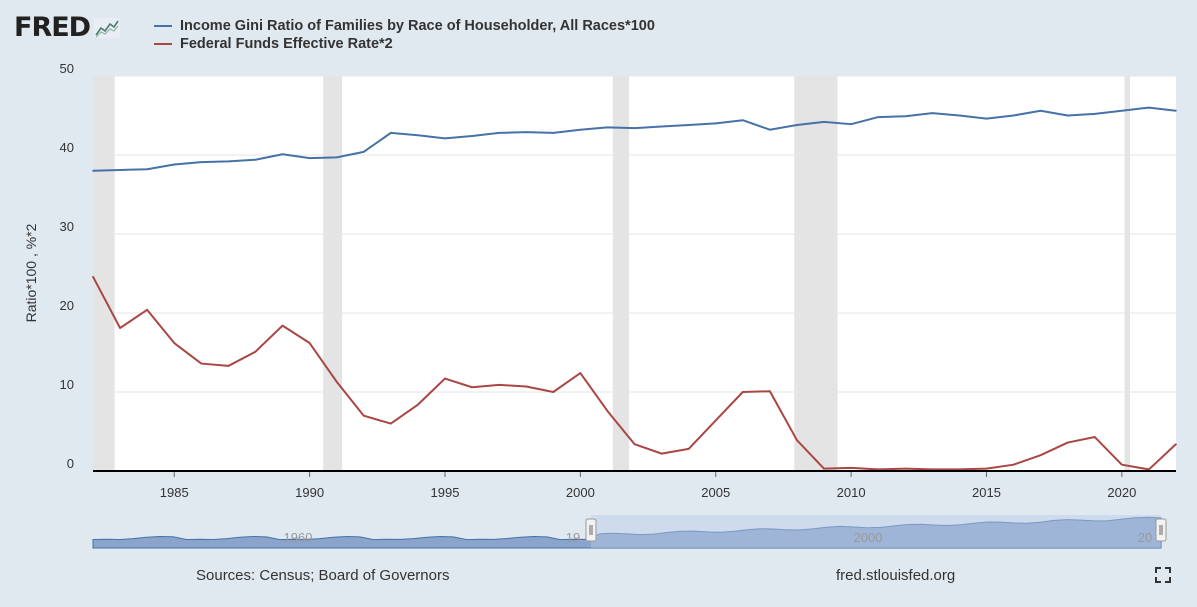 The height and width of the screenshot is (607, 1197). I want to click on fullscreen-icon, so click(1163, 575).